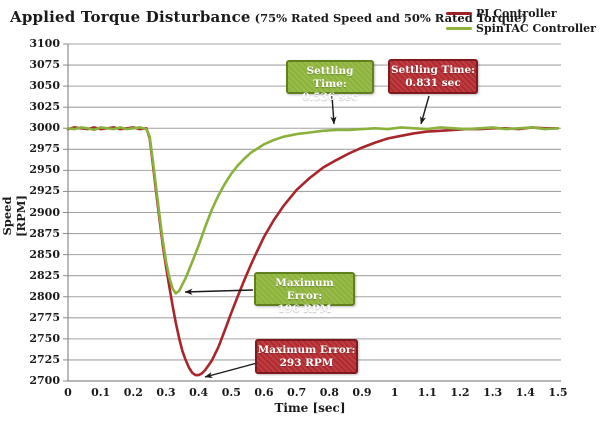 The height and width of the screenshot is (425, 600). Describe the element at coordinates (44, 128) in the screenshot. I see `y-tick-label: 3000` at that location.